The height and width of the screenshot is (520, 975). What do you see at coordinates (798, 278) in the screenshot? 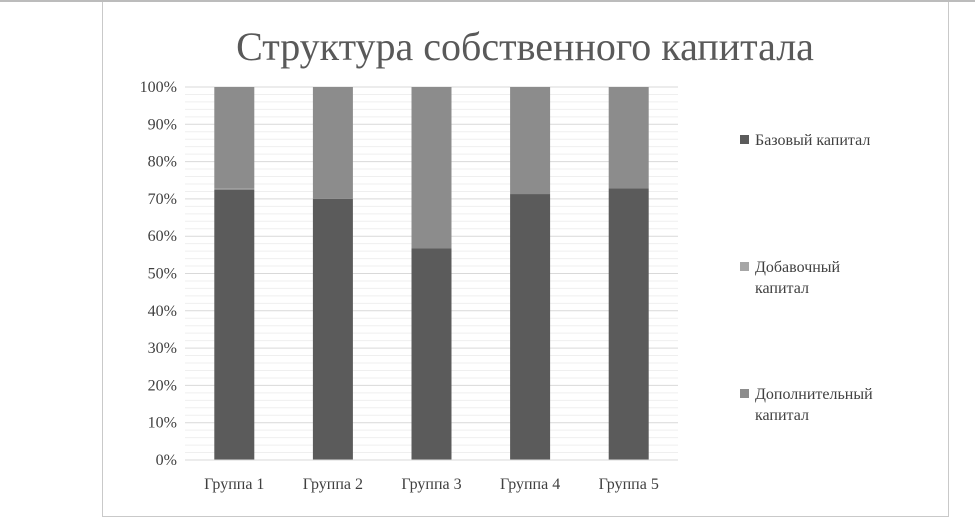
I see `legend-label: Добавочный капитал` at bounding box center [798, 278].